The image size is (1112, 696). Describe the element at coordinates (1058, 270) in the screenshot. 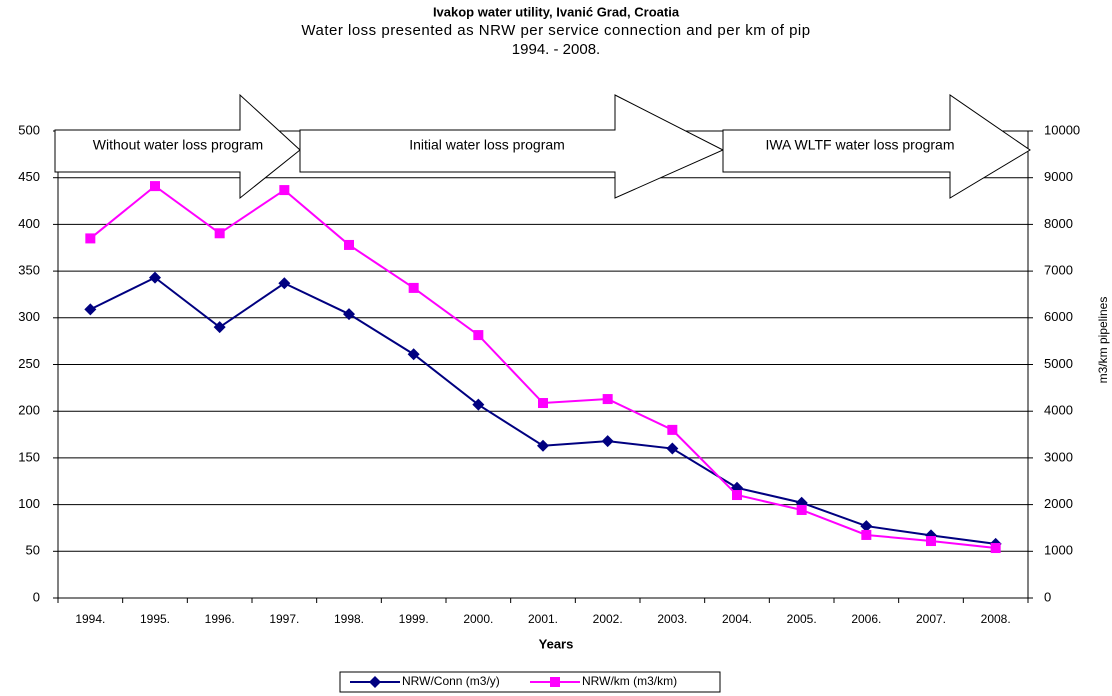

I see `y2-tick-label: 7000` at that location.